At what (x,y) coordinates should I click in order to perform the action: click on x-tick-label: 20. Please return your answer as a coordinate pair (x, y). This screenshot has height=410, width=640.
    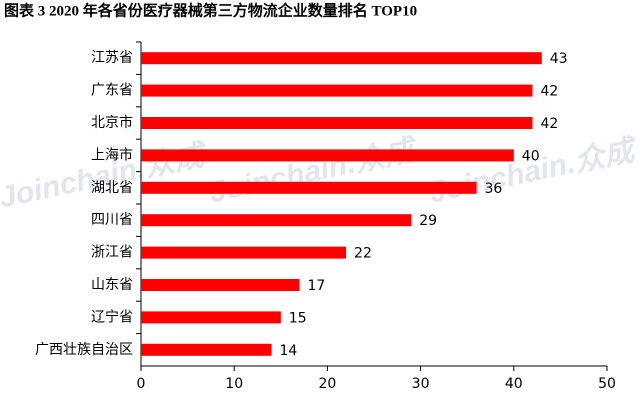
    Looking at the image, I should click on (327, 384).